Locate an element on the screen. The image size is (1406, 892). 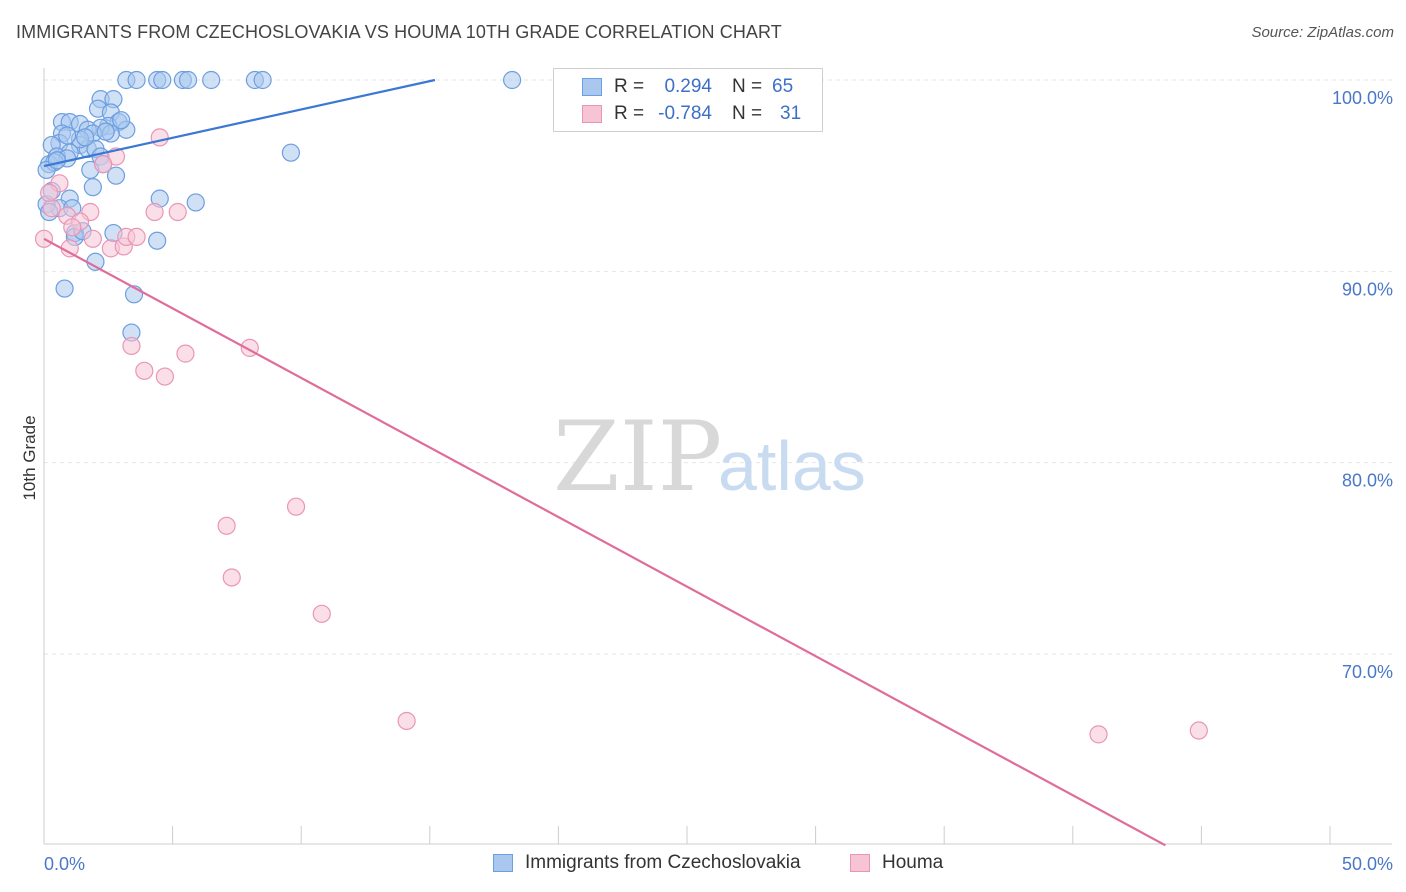
watermark-atlas: atlas is located at coordinates (792, 466).